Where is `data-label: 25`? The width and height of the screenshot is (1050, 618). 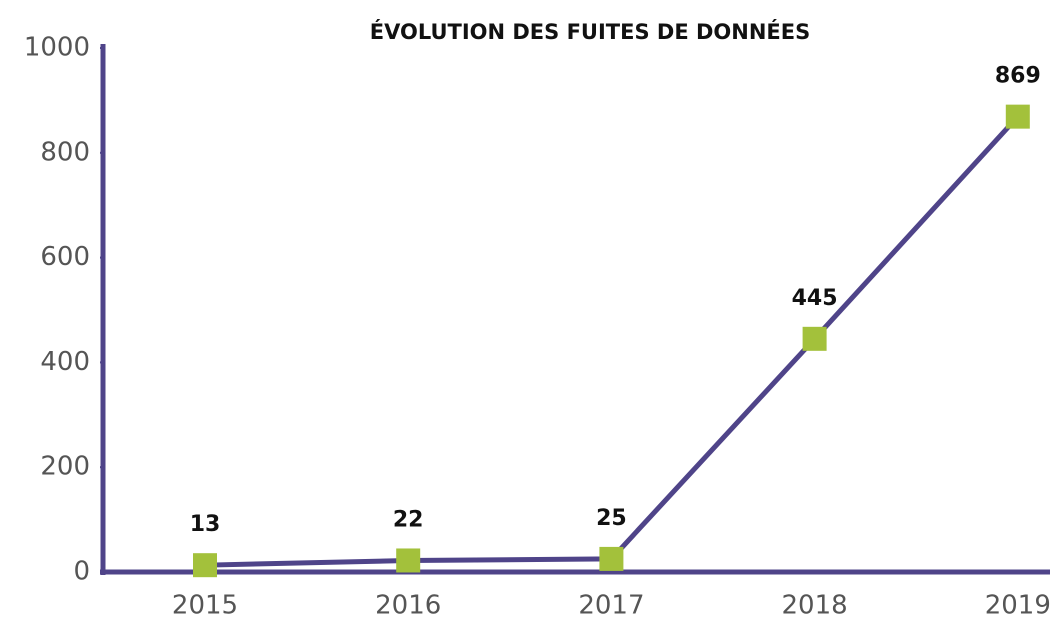
data-label: 25 is located at coordinates (611, 518).